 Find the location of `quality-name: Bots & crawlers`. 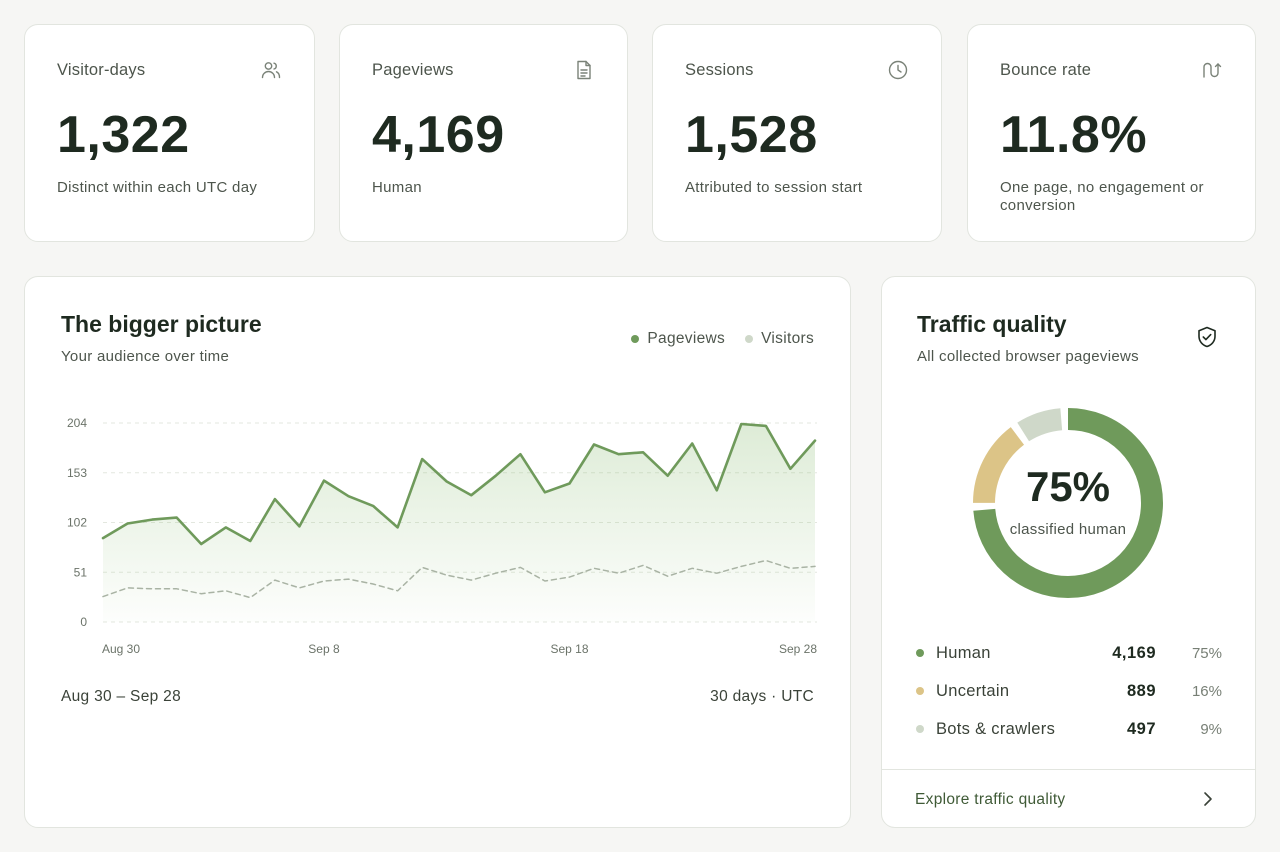

quality-name: Bots & crawlers is located at coordinates (996, 728).